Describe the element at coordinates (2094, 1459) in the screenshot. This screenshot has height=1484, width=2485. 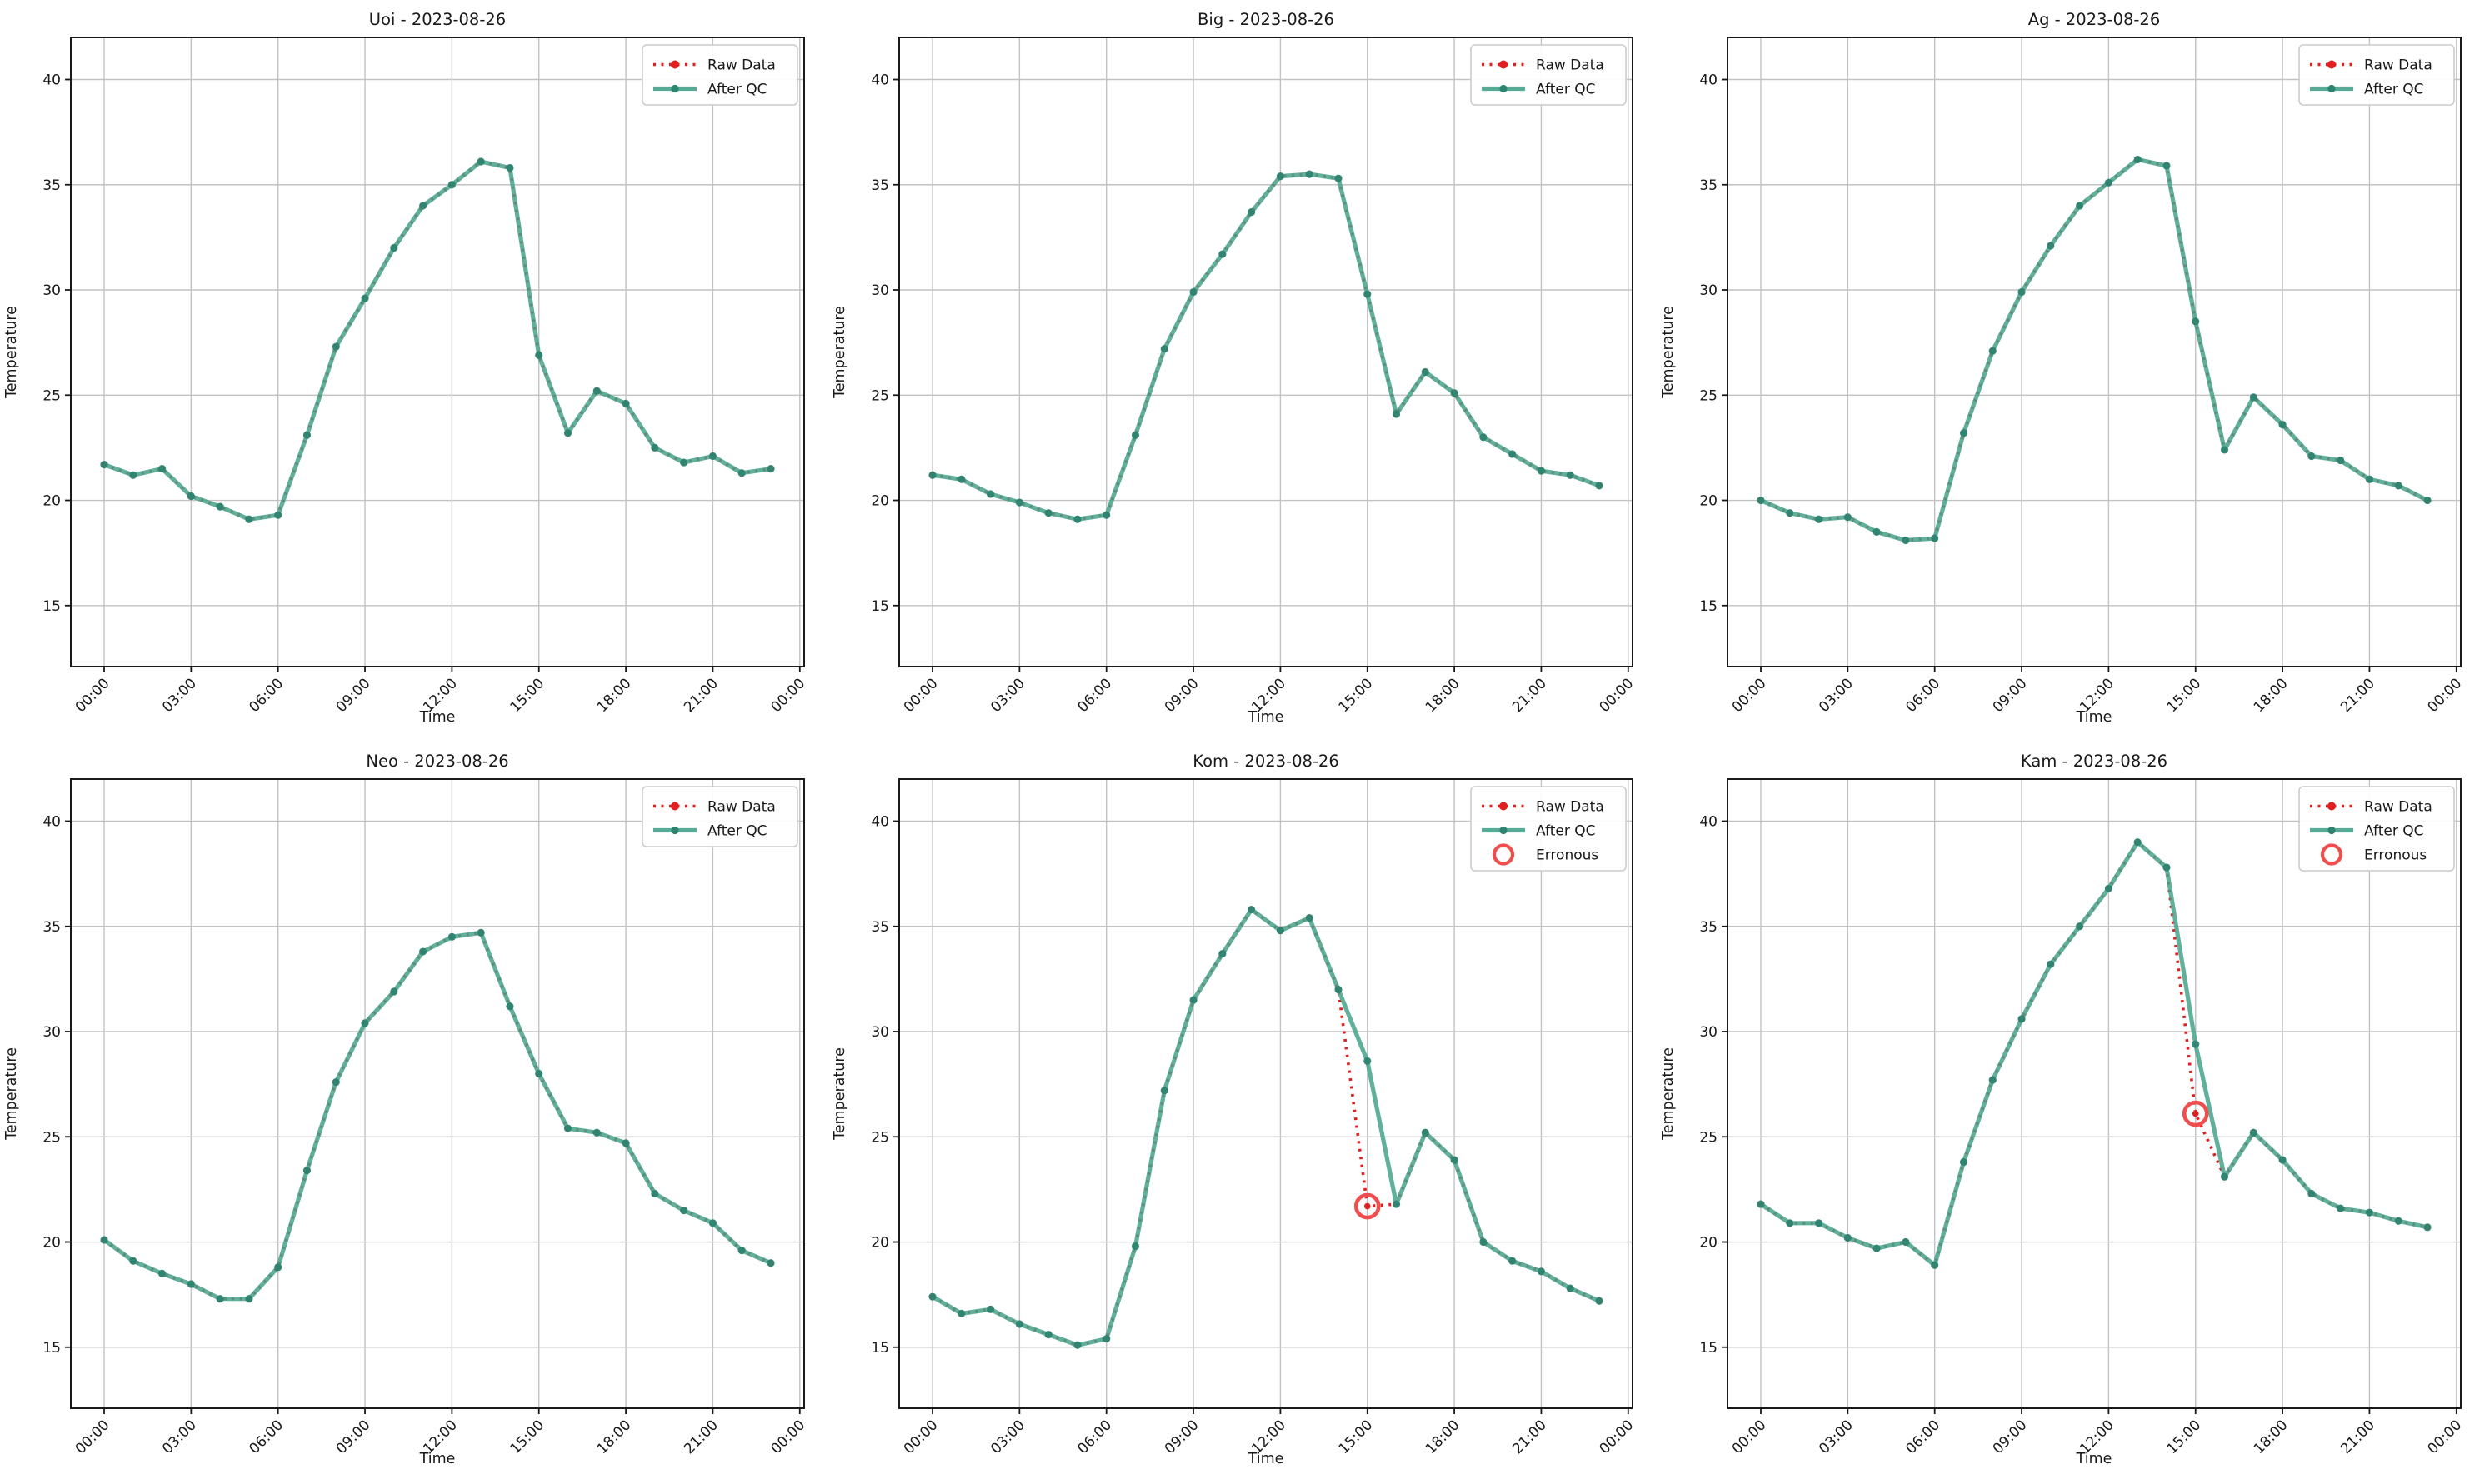
I see `x-axis-label: Time` at that location.